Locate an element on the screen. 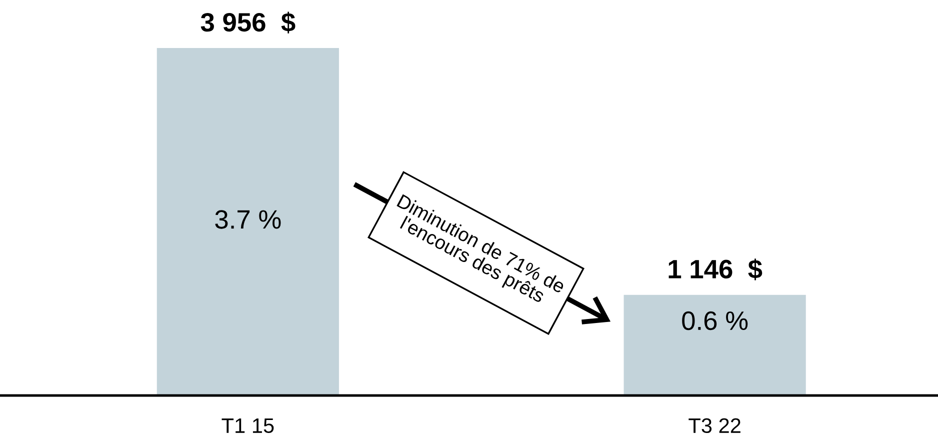  x-tick-label: T3 22 is located at coordinates (714, 426).